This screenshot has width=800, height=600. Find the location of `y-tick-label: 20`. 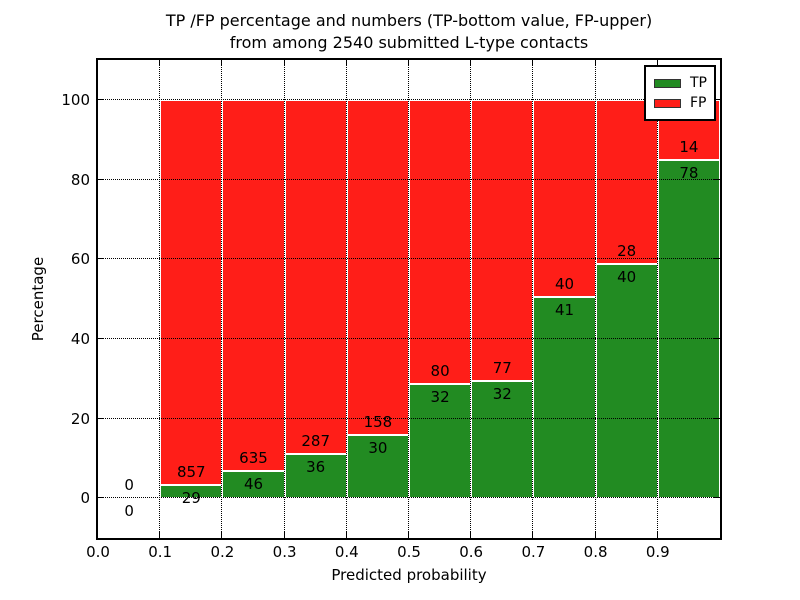

y-tick-label: 20 is located at coordinates (80, 418).